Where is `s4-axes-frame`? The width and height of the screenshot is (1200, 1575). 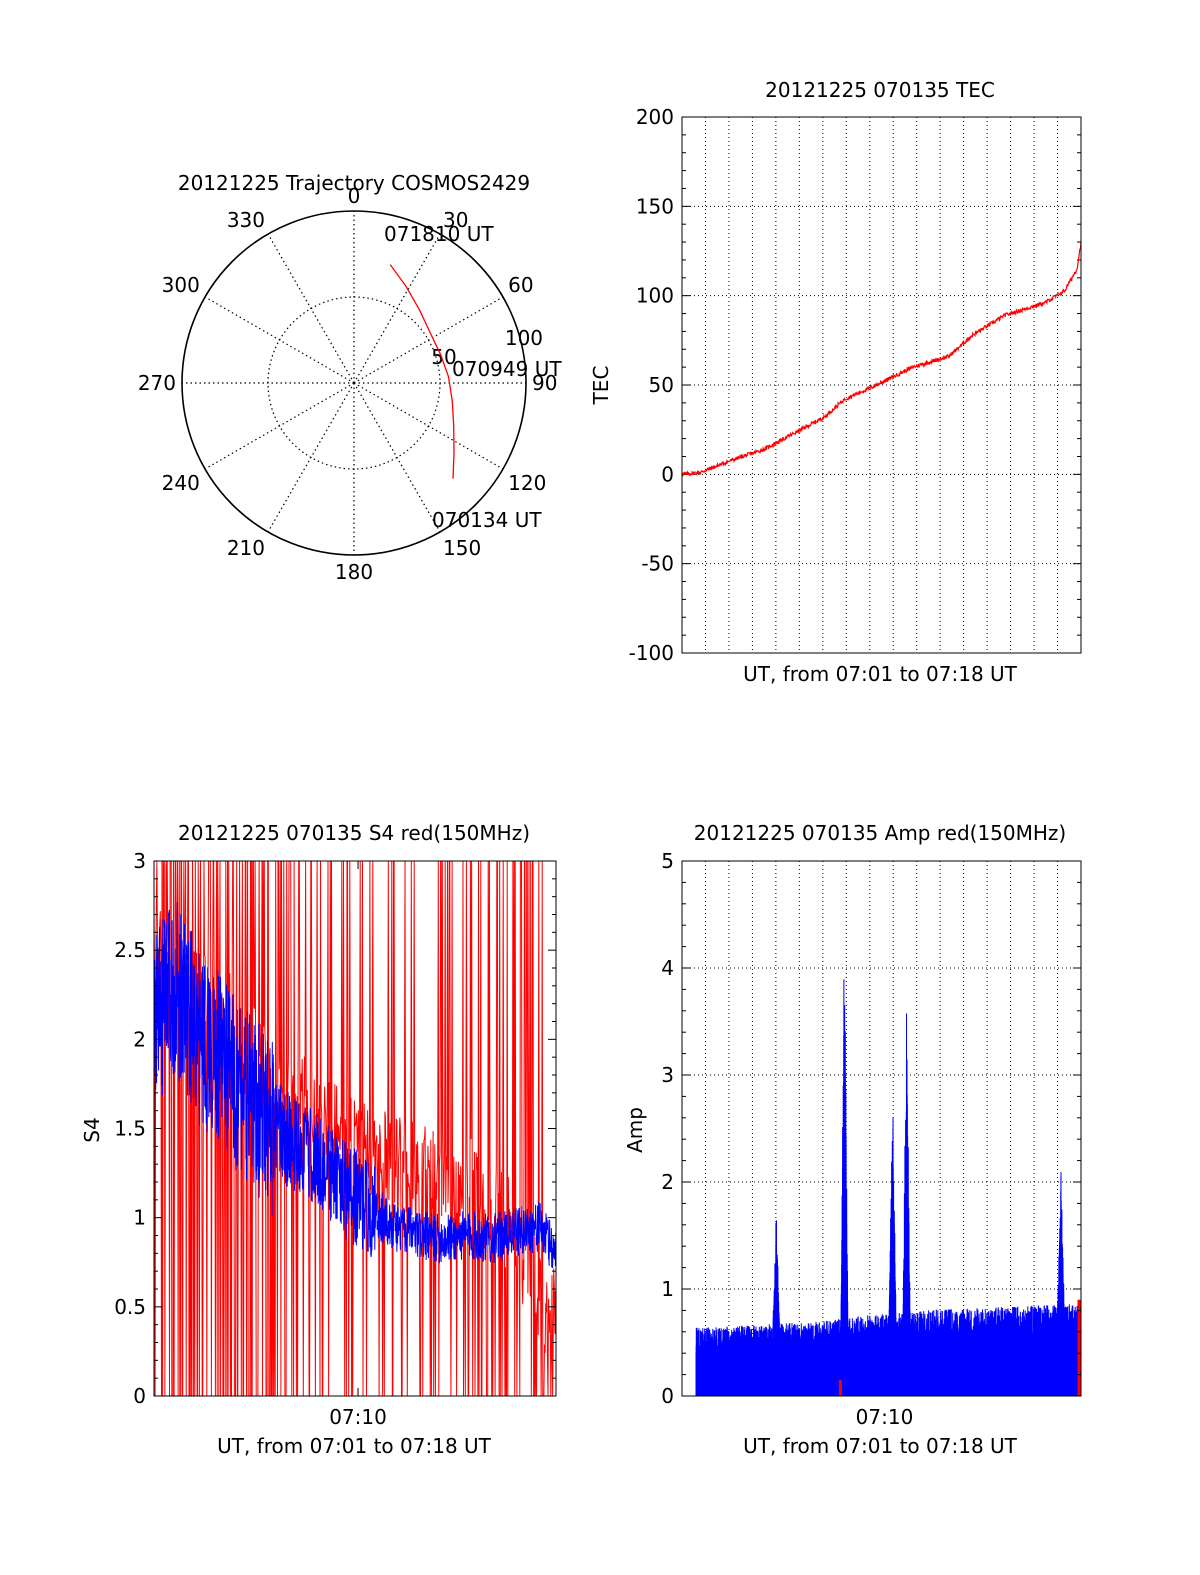 s4-axes-frame is located at coordinates (355, 1128).